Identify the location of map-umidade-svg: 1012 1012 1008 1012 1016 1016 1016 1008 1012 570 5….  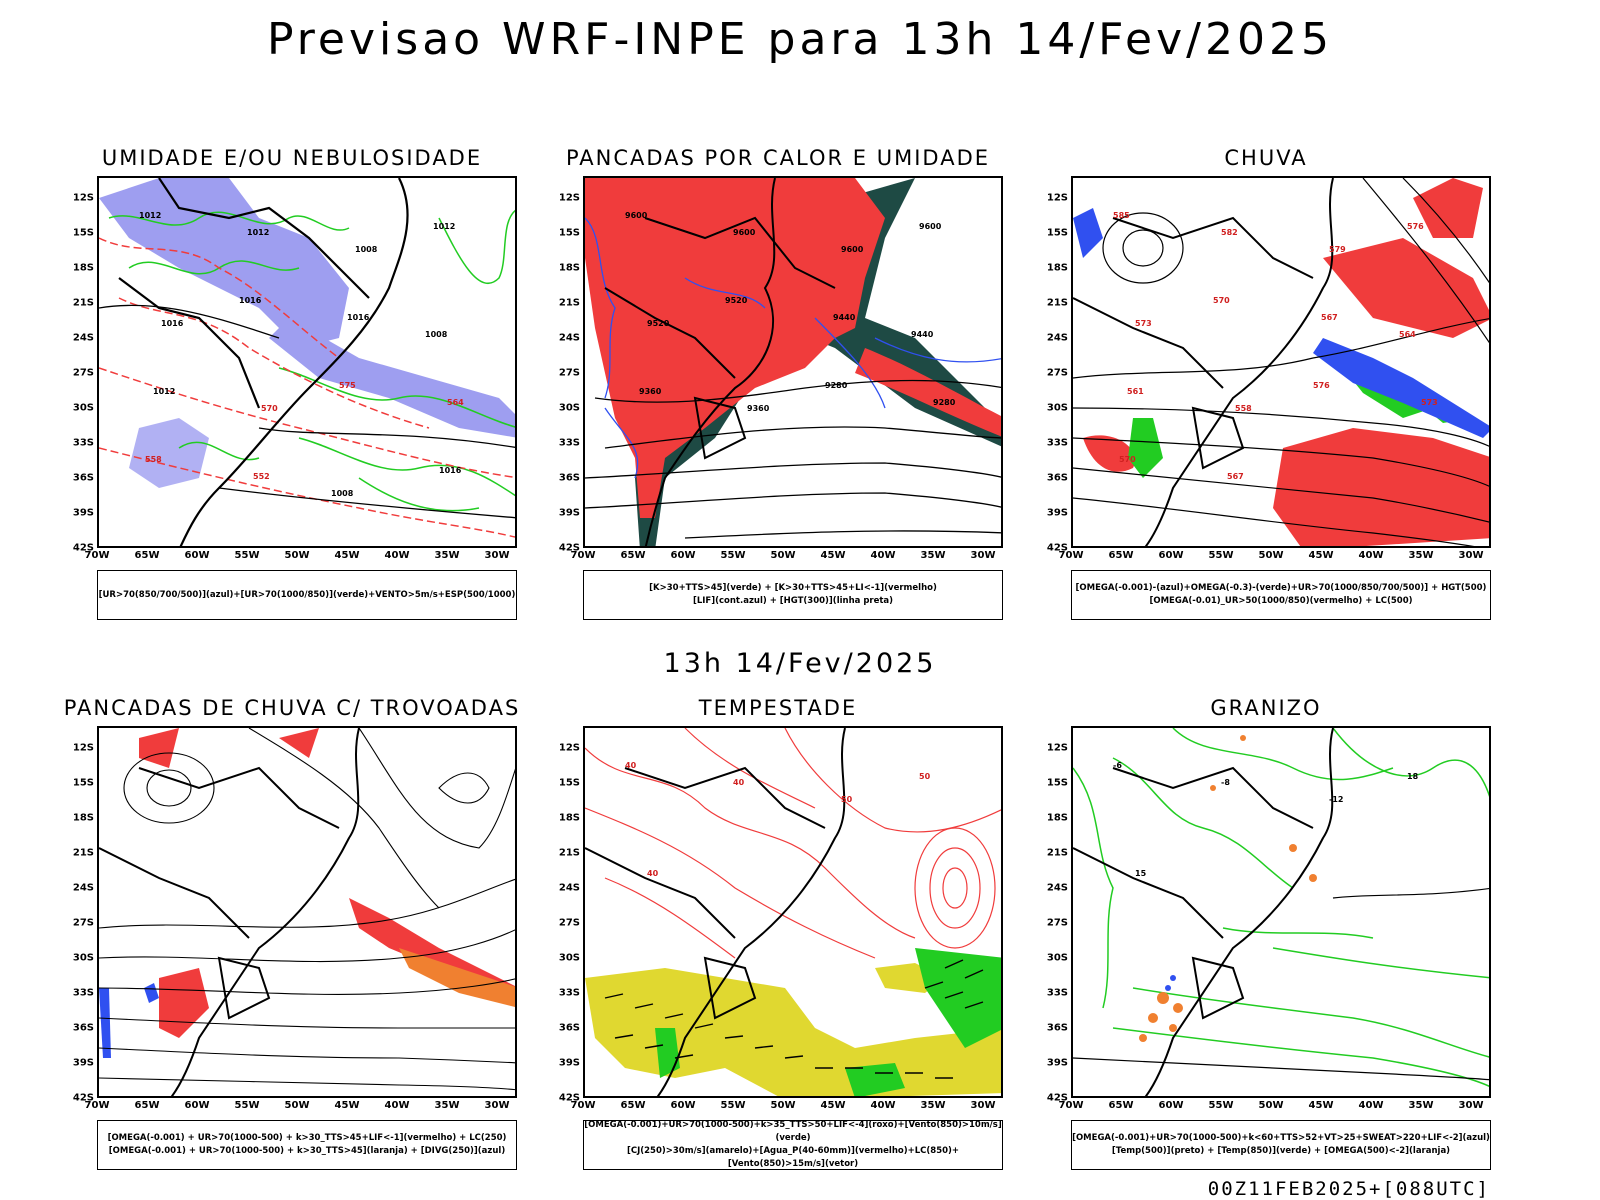
(307, 362).